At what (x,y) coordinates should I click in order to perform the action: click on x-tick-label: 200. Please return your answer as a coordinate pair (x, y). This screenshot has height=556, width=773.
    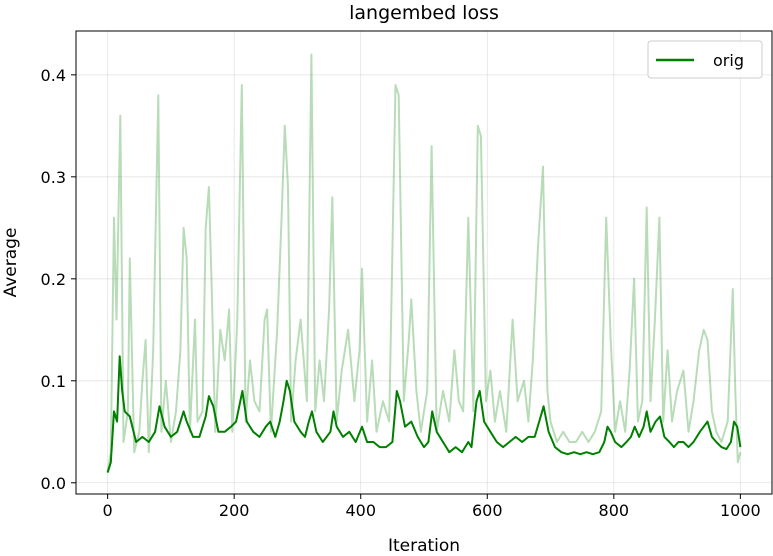
    Looking at the image, I should click on (234, 510).